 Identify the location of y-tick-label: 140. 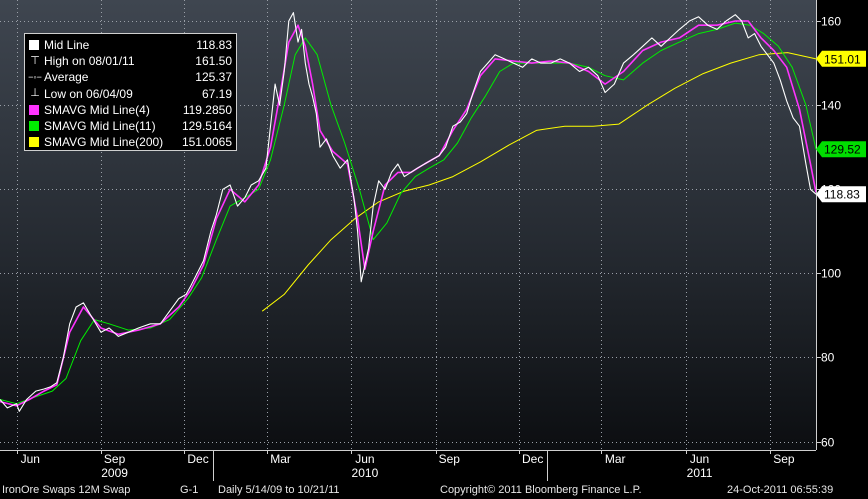
(831, 106).